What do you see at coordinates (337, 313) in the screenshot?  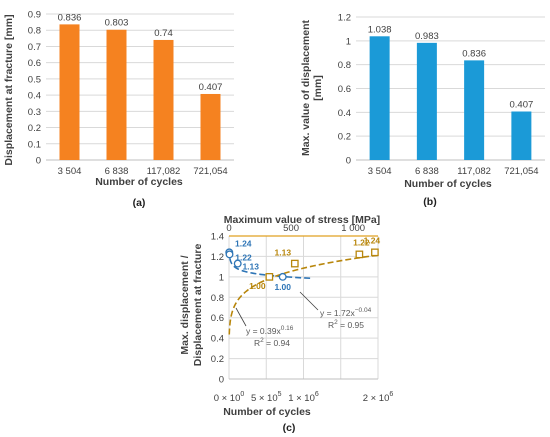 I see `chart-c-equation-base: y = 1.72x` at bounding box center [337, 313].